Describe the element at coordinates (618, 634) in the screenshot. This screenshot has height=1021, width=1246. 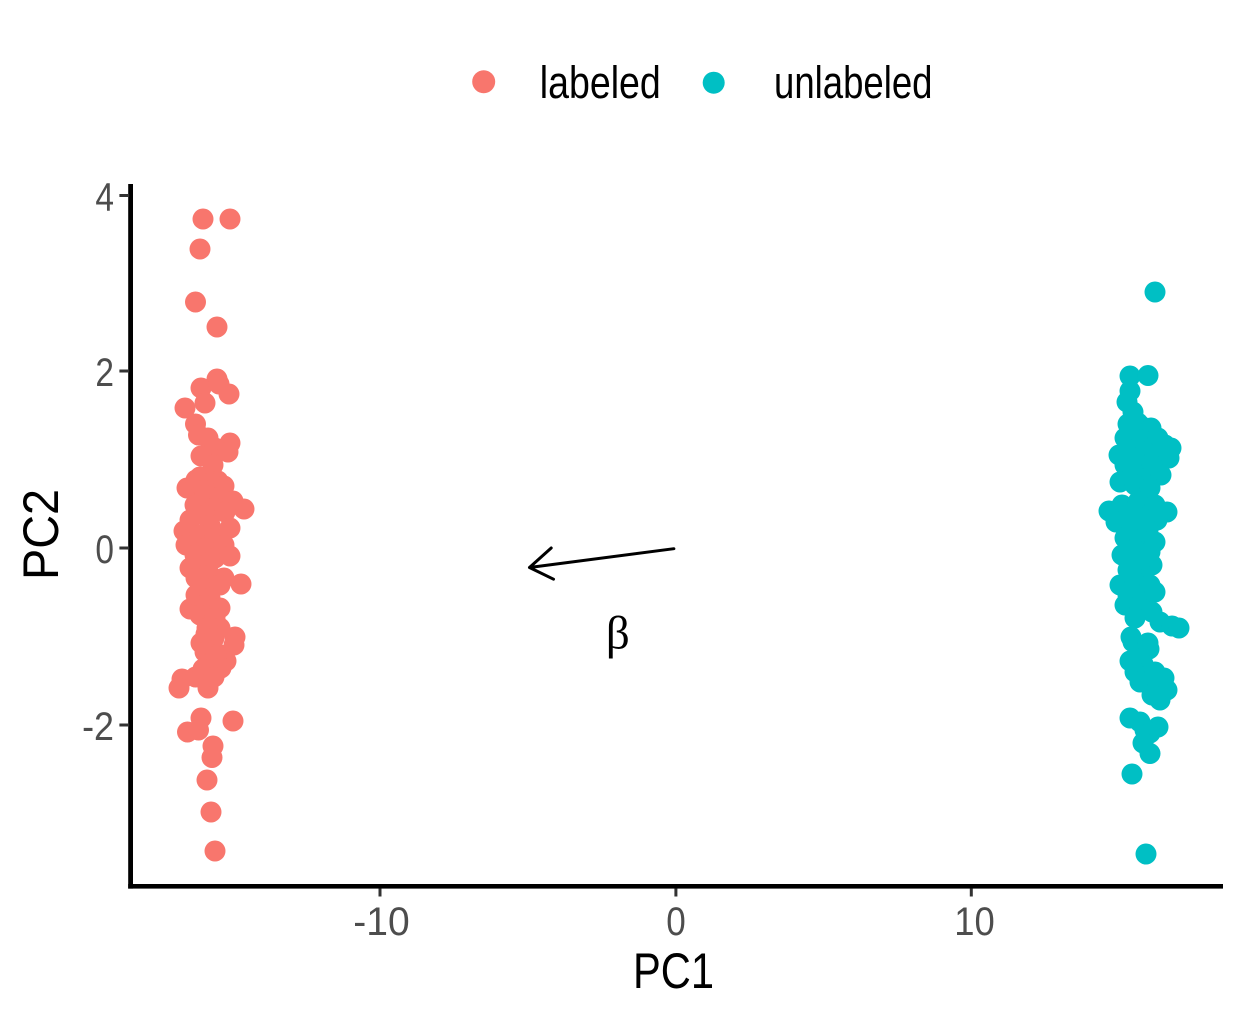
I see `svg-text: β` at that location.